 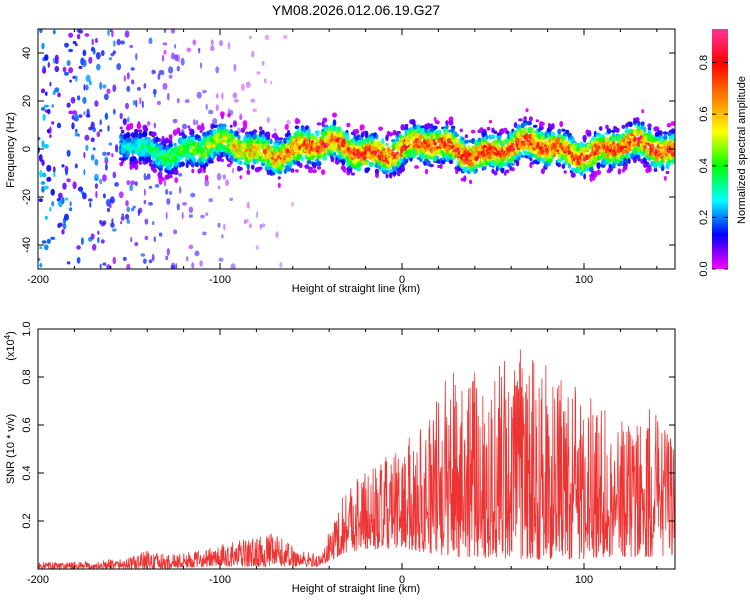 I want to click on snr-y-axis-label: SNR (10 * v/v), so click(x=11, y=449).